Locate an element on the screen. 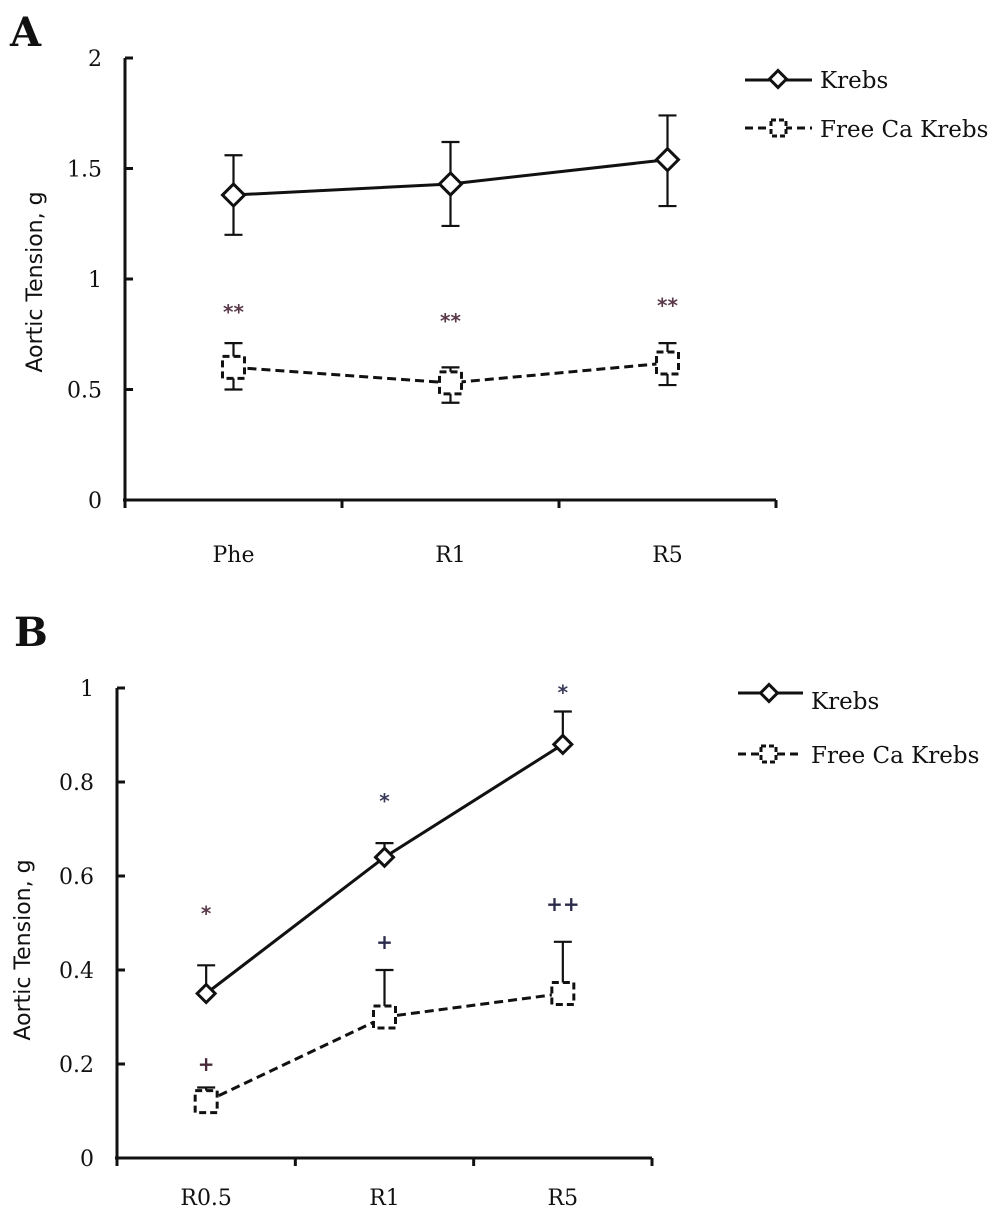 The width and height of the screenshot is (1000, 1213). y-tick-label-a: 0.5 is located at coordinates (84, 391).